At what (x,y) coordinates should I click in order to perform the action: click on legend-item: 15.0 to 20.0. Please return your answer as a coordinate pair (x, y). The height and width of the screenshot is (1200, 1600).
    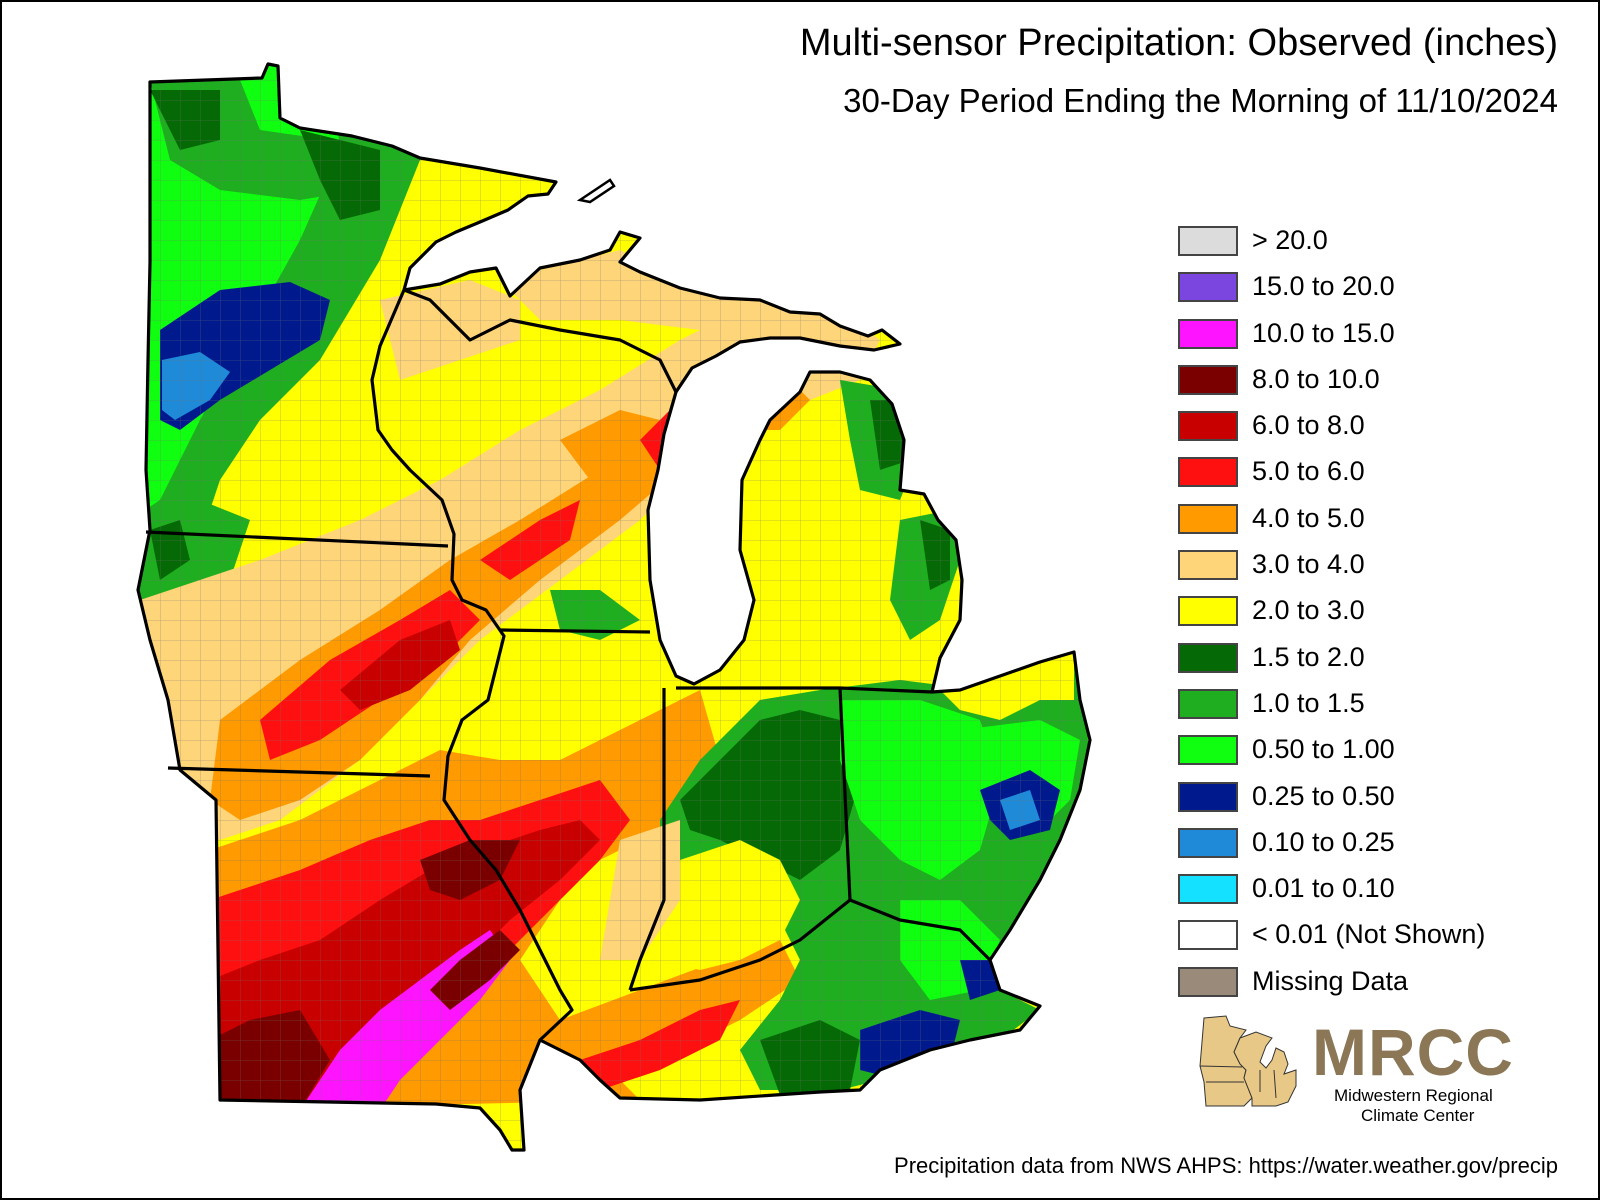
    Looking at the image, I should click on (1358, 294).